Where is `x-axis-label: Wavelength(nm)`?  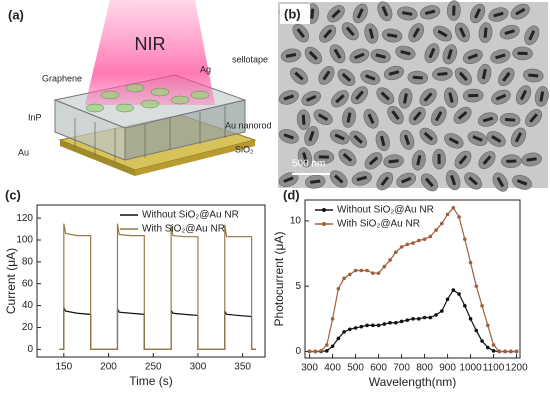
x-axis-label: Wavelength(nm) is located at coordinates (413, 382).